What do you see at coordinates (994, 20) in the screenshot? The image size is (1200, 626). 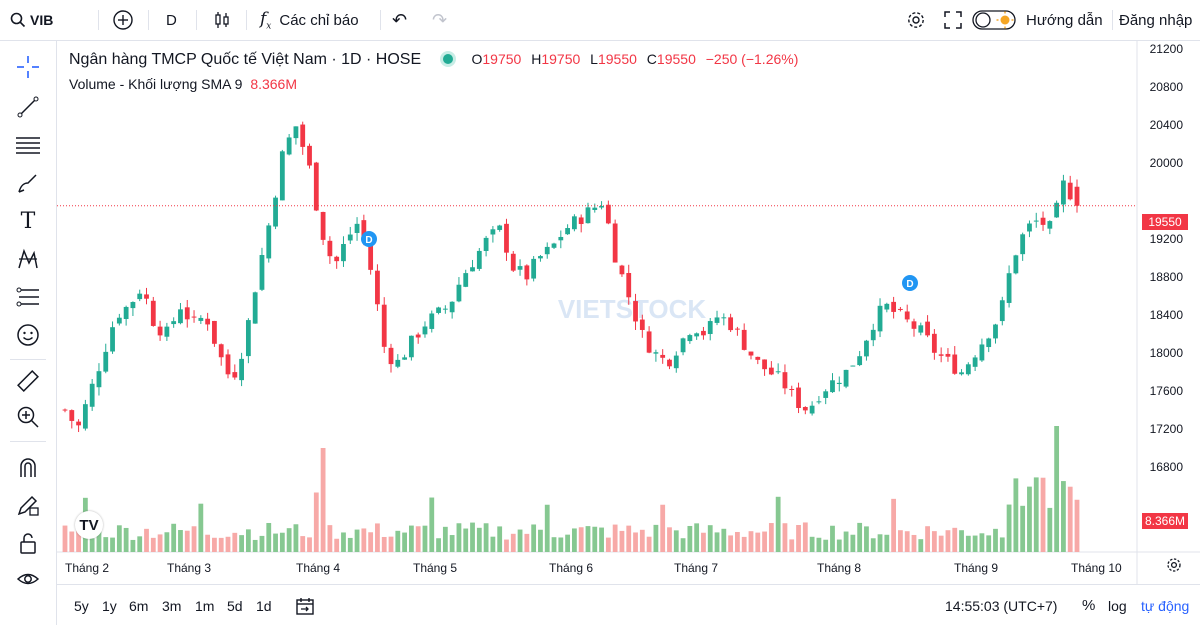 I see `theme-toggle` at bounding box center [994, 20].